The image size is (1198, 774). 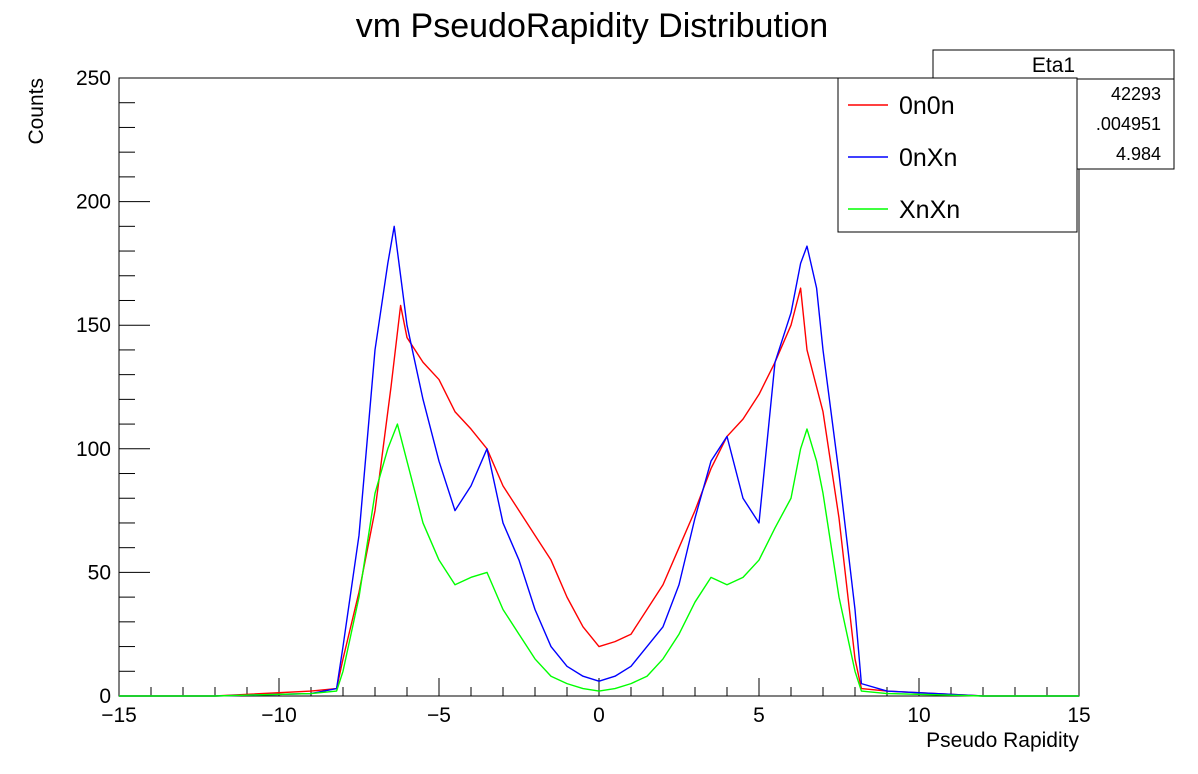 I want to click on legend: 0n0n 0nXn XnXn, so click(x=957, y=155).